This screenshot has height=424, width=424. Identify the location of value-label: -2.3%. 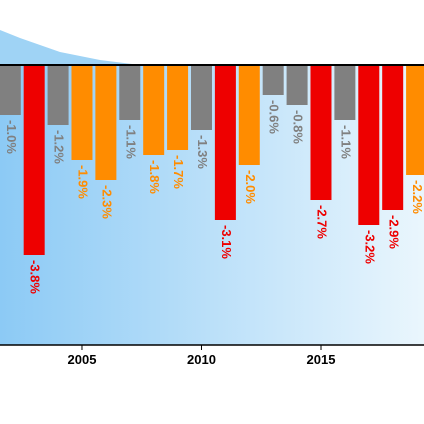
(106, 202).